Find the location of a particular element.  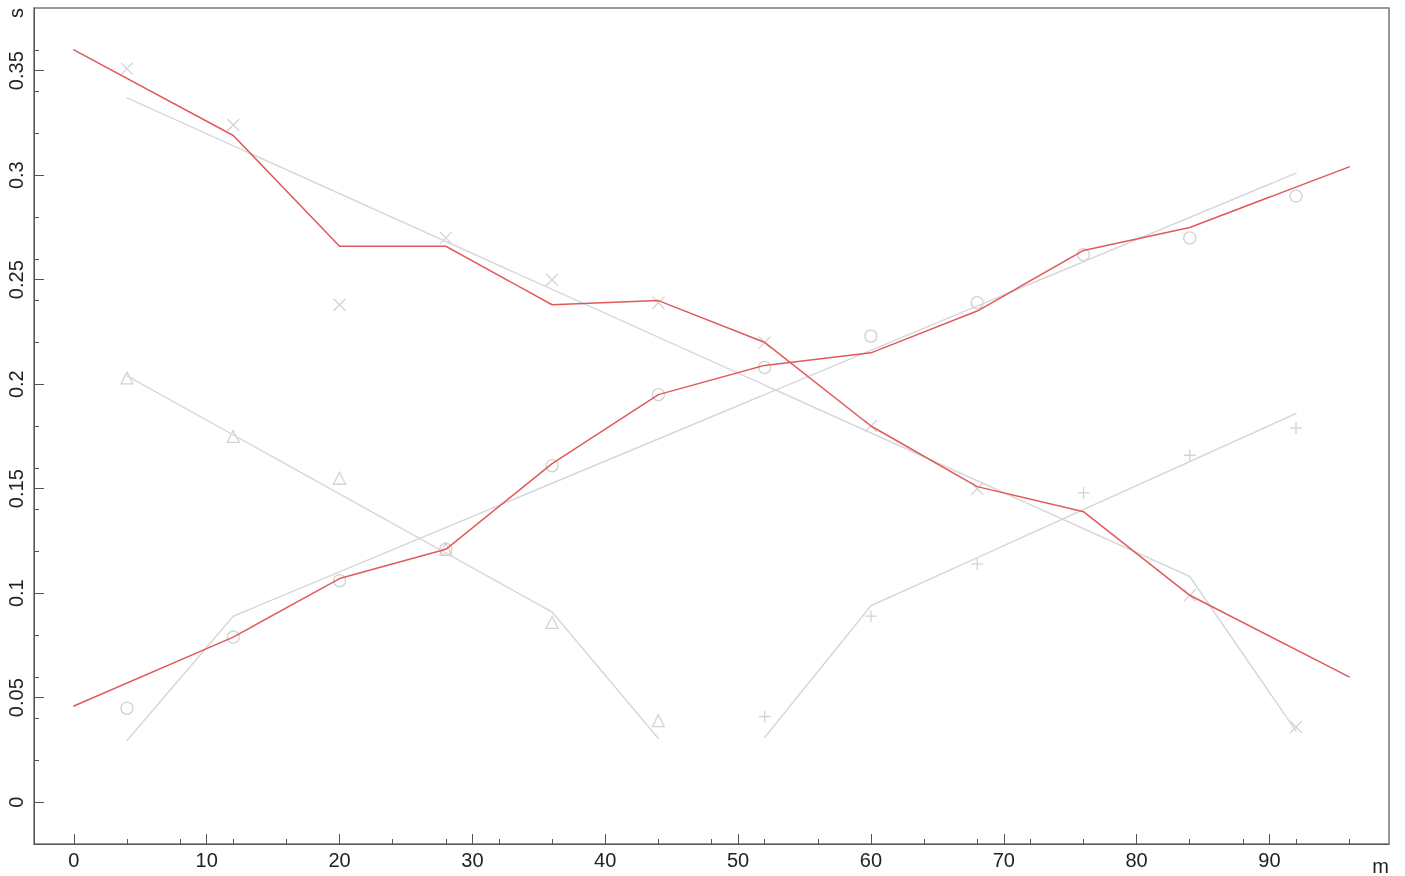

x-tick-label: 30 is located at coordinates (472, 860).